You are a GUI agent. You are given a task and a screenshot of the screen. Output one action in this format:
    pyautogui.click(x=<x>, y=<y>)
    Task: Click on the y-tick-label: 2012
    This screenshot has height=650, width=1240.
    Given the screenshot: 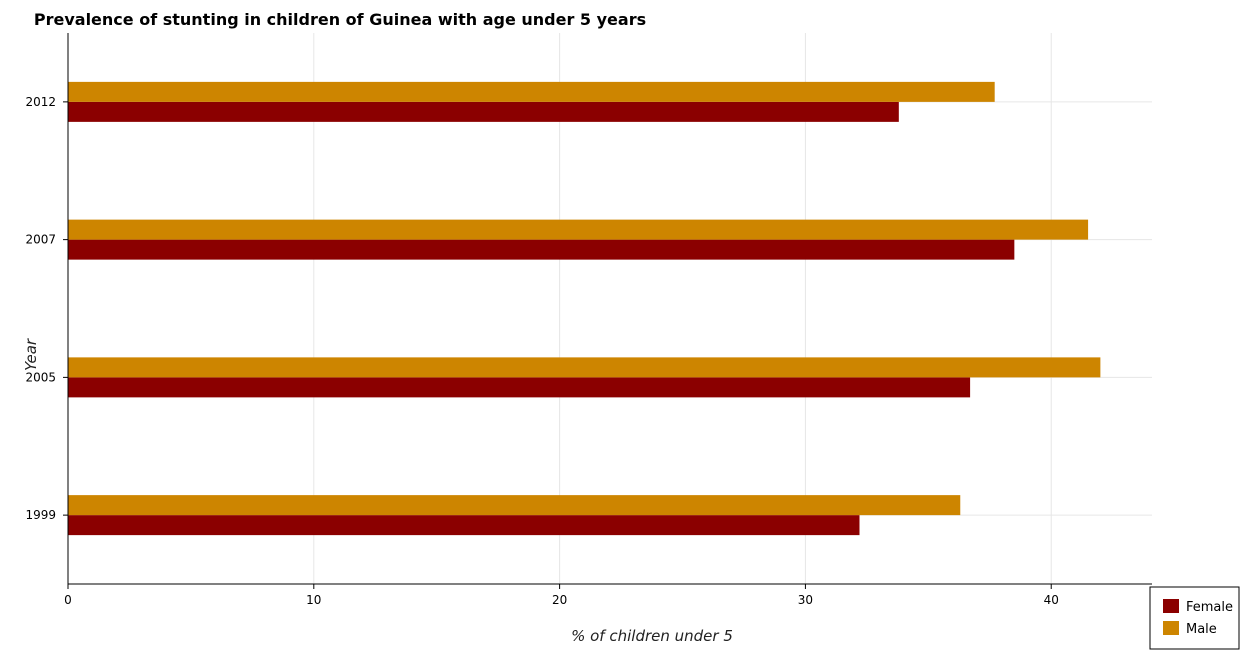 What is the action you would take?
    pyautogui.click(x=40, y=102)
    